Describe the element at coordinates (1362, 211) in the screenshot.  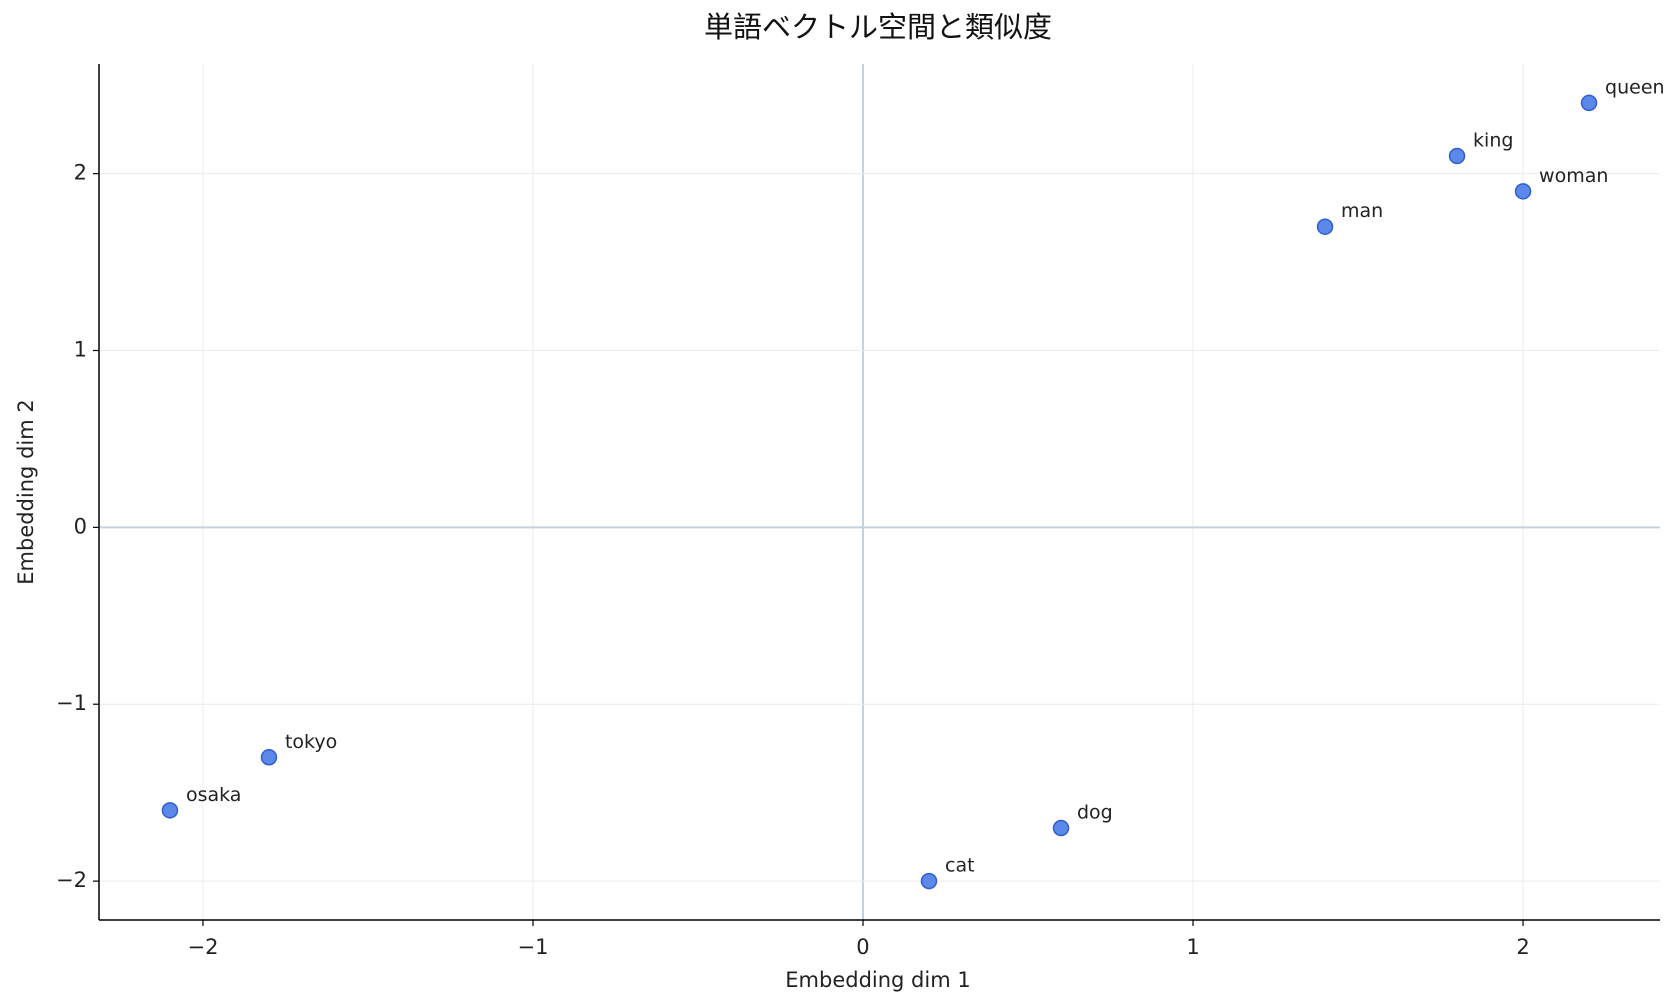
I see `point-label: man` at that location.